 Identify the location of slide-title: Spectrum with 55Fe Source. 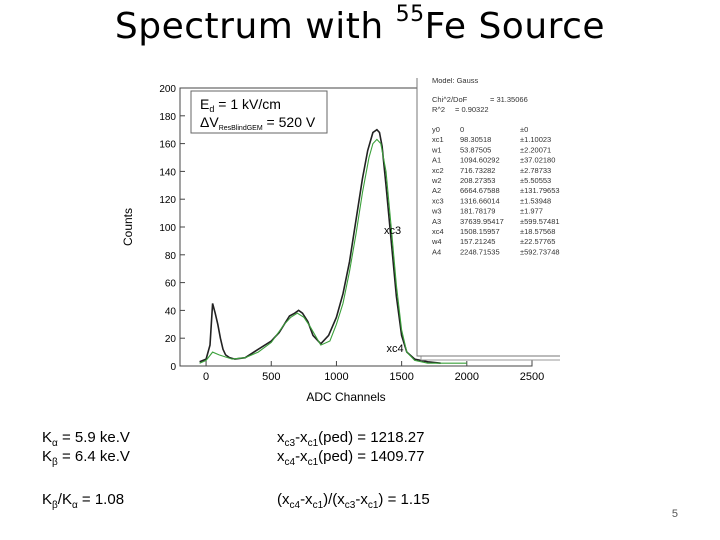
(360, 24).